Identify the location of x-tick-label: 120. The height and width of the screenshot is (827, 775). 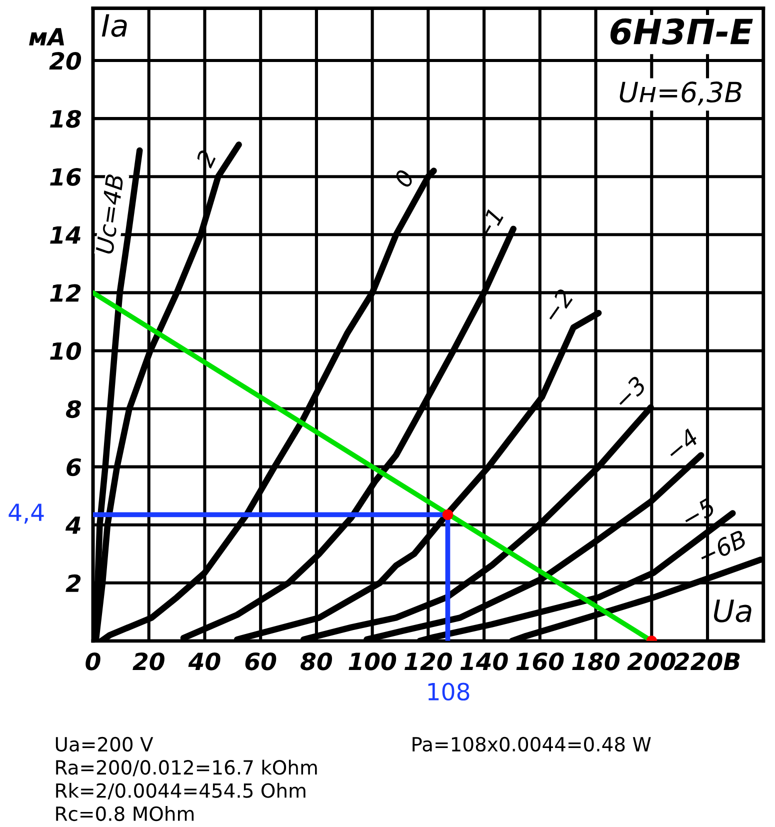
(428, 661).